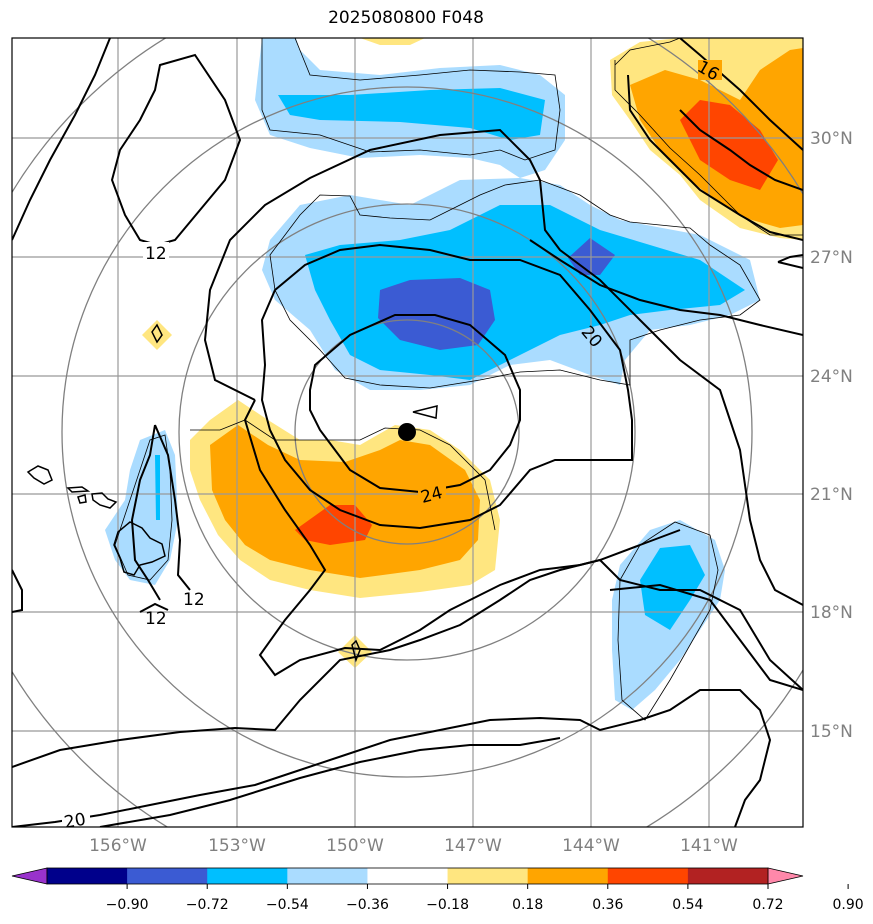  I want to click on lon-label: 144°W, so click(591, 846).